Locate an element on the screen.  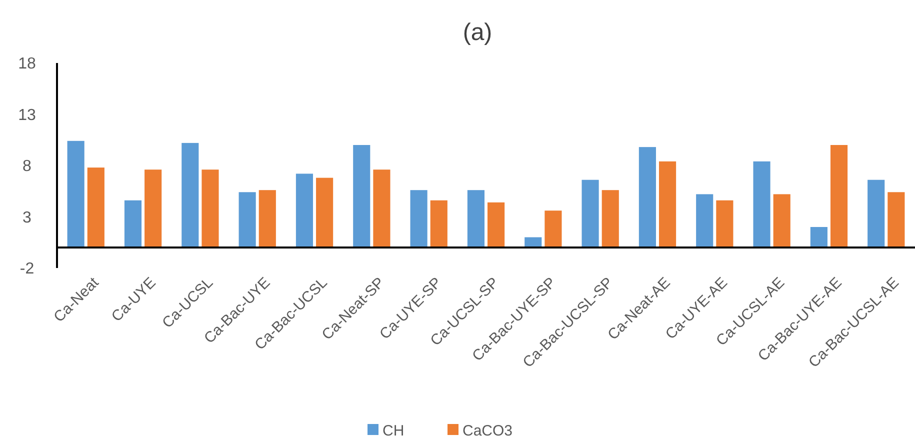
chart-title: (a) is located at coordinates (477, 32).